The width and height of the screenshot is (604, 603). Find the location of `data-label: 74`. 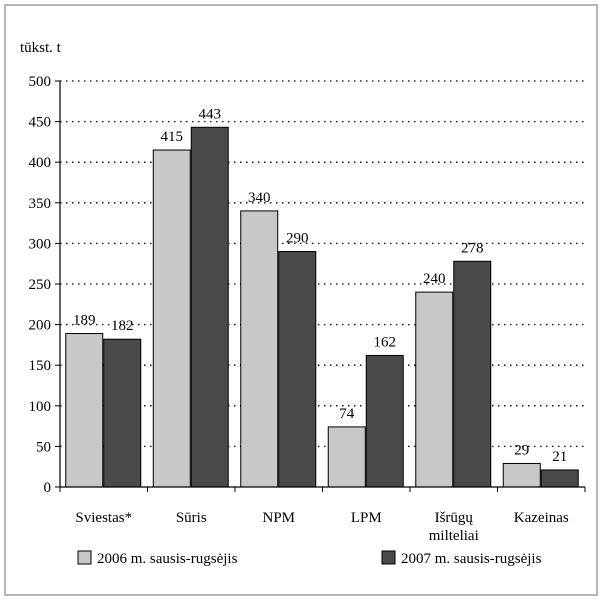

data-label: 74 is located at coordinates (347, 414).